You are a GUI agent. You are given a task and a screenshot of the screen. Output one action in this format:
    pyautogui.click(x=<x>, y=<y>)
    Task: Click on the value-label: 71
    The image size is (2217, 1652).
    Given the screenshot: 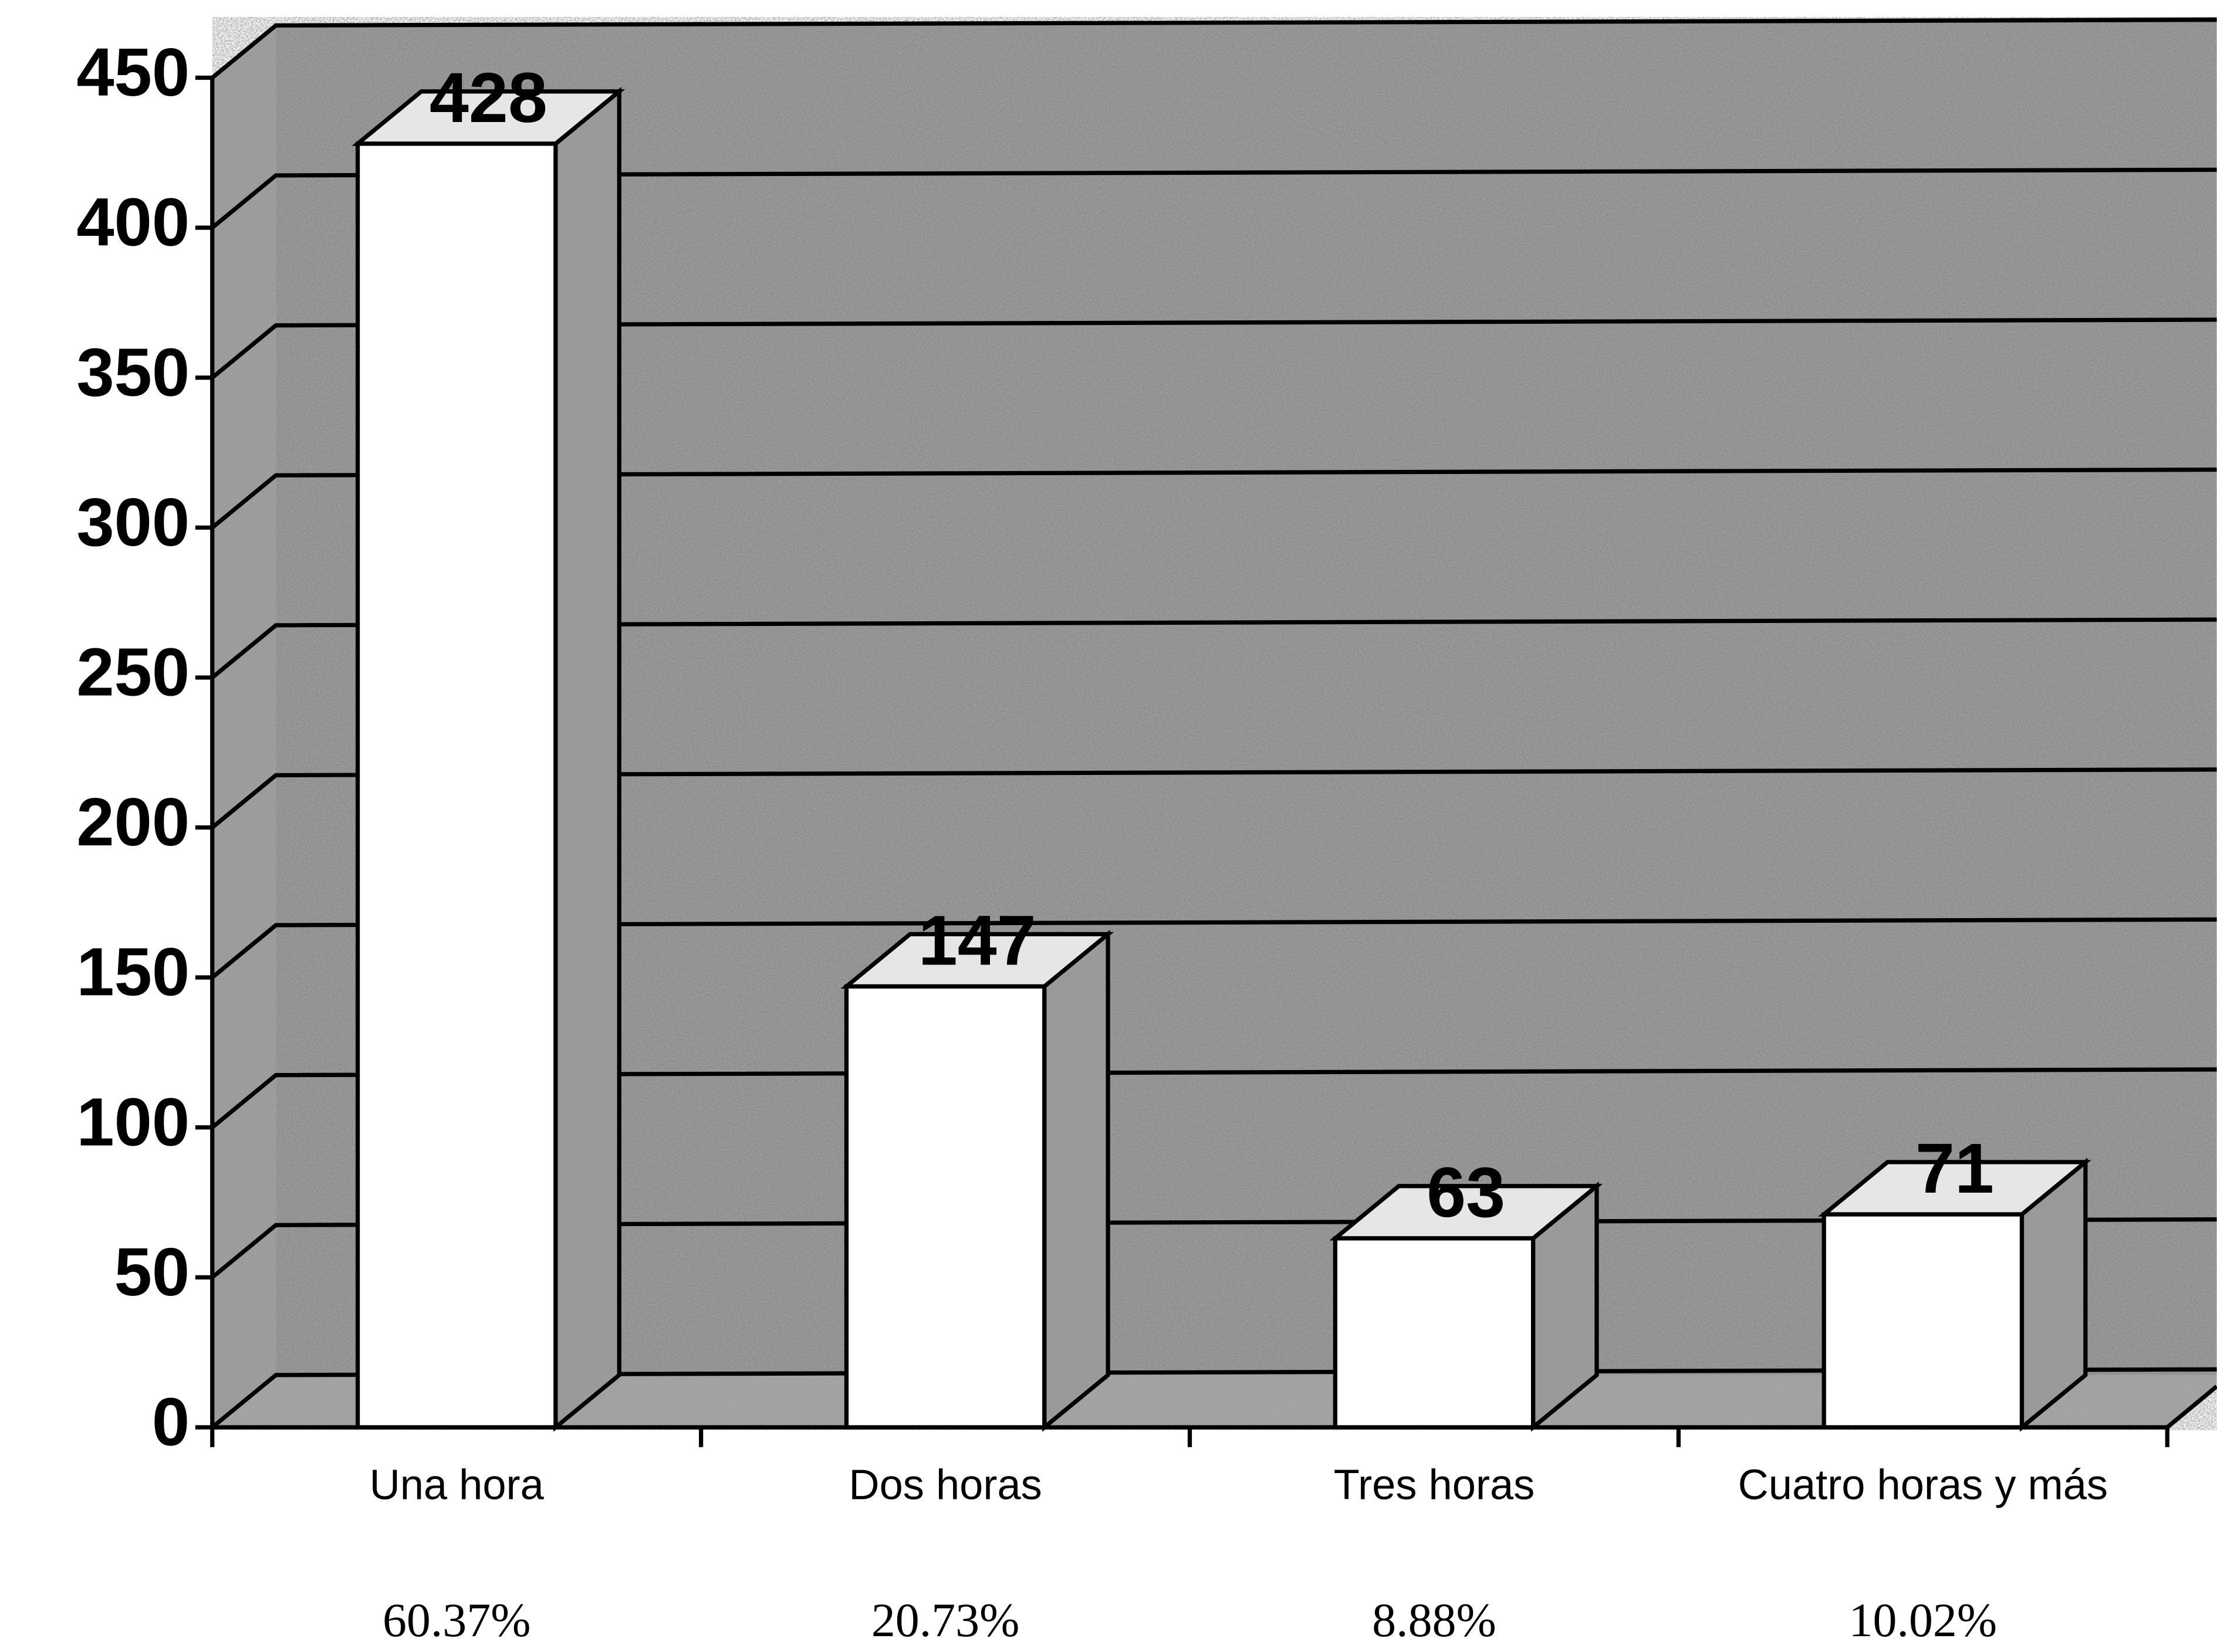 What is the action you would take?
    pyautogui.click(x=1954, y=1168)
    